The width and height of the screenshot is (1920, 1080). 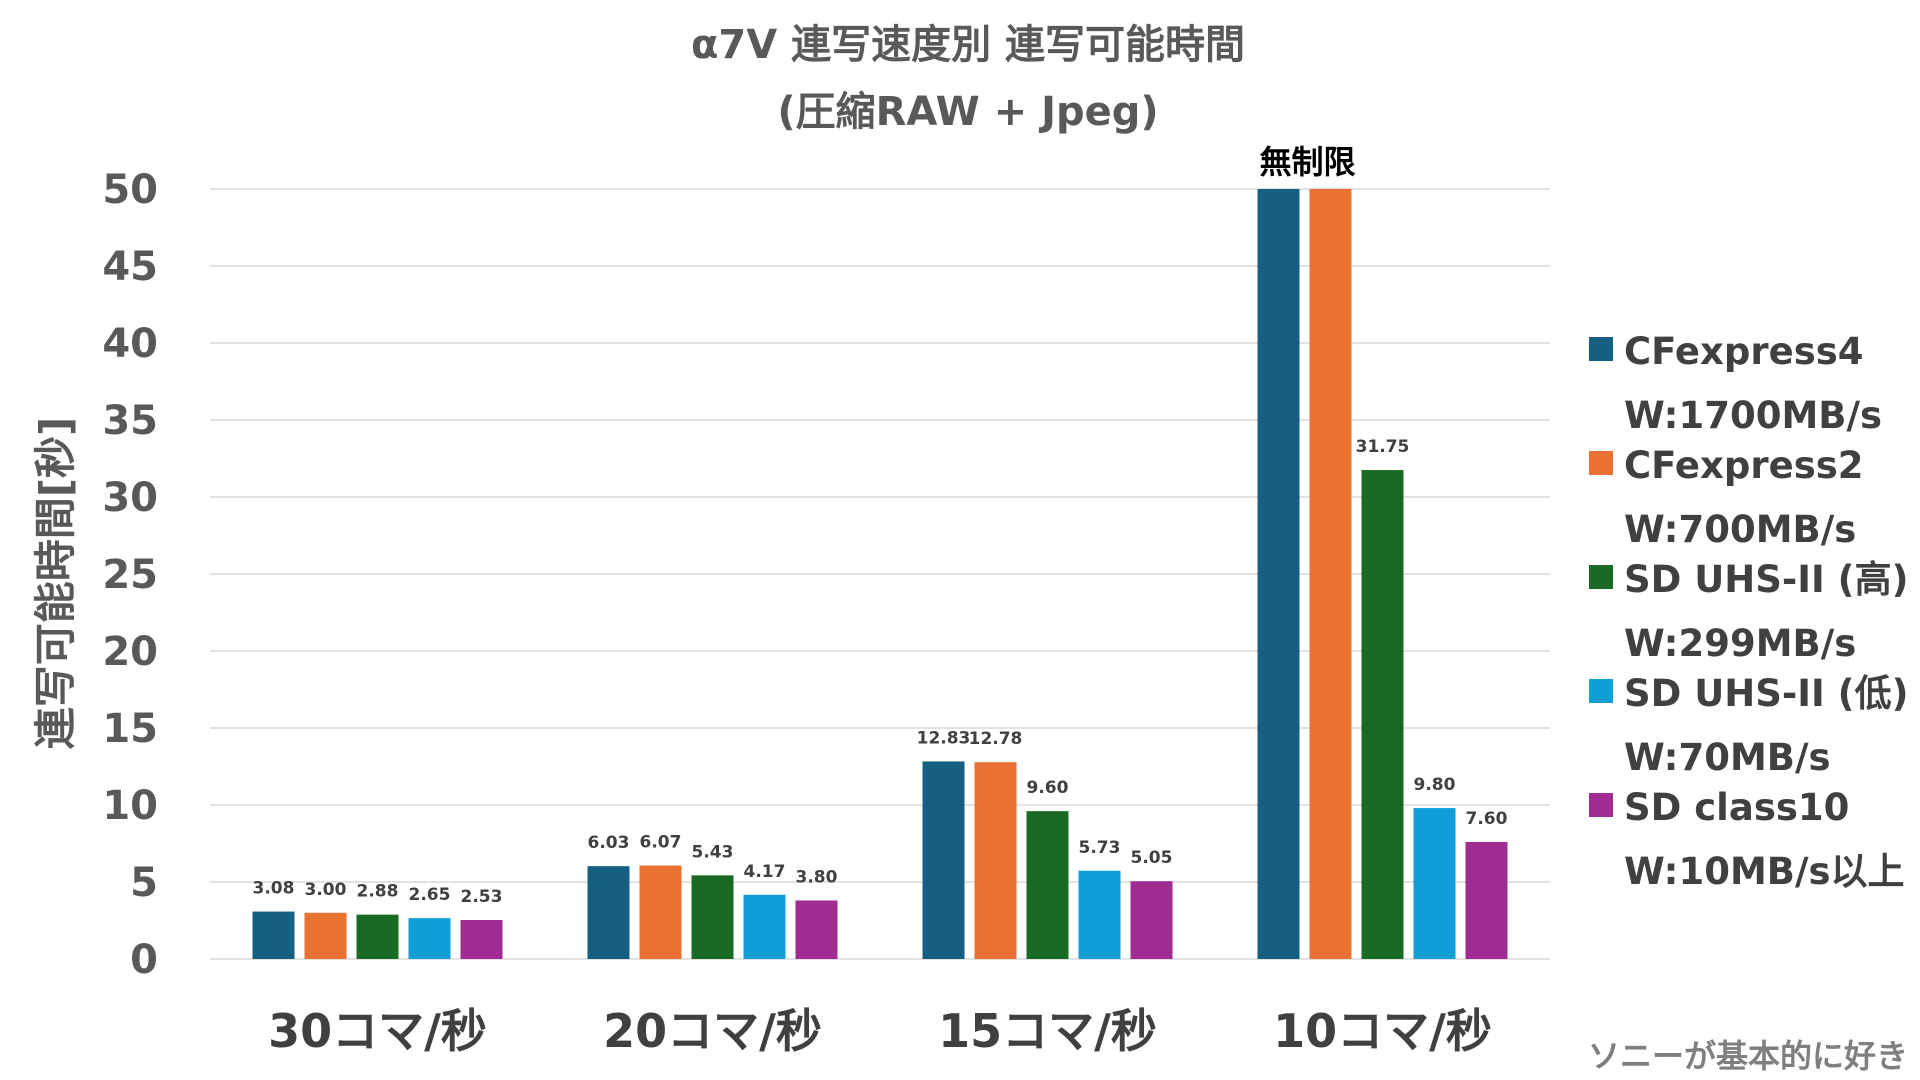 I want to click on y-tick-label: 40, so click(x=130, y=344).